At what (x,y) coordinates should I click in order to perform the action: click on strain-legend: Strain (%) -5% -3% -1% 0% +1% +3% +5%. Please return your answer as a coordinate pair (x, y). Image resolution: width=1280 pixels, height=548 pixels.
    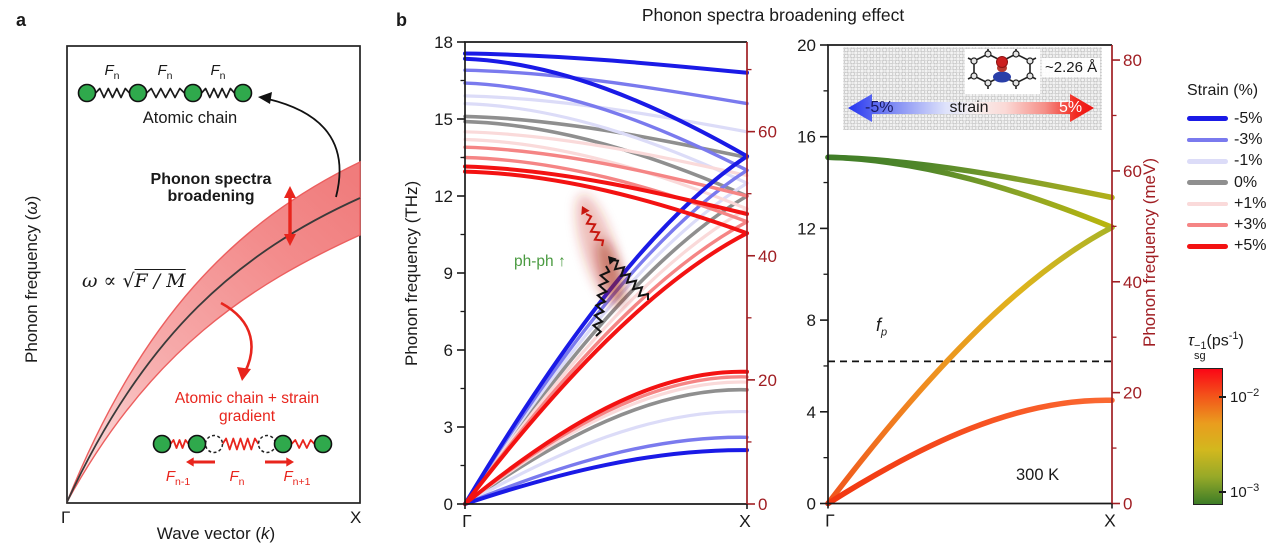
    Looking at the image, I should click on (1232, 169).